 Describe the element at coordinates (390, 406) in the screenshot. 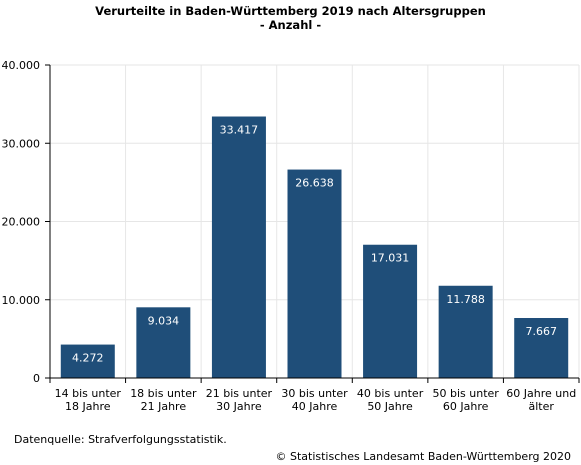

I see `x-tick-label: 50 Jahre` at that location.